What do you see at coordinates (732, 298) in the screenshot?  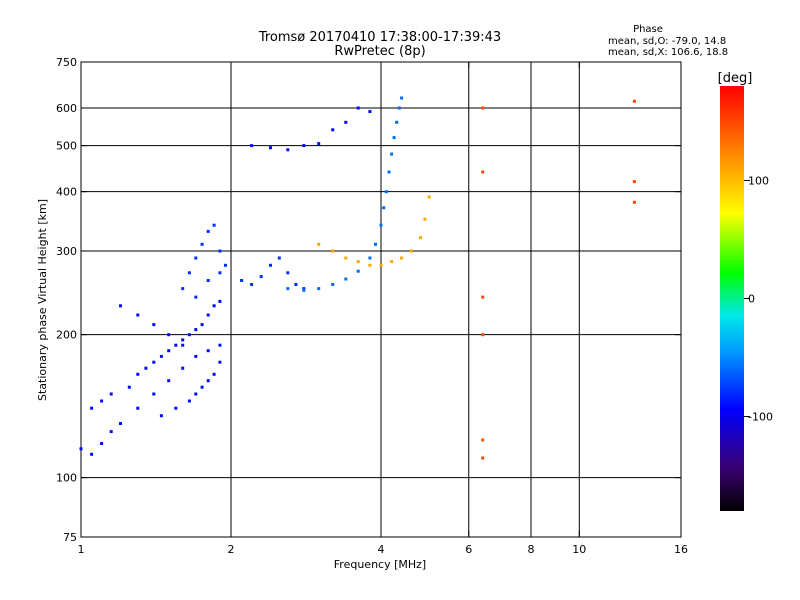 I see `colorbar` at bounding box center [732, 298].